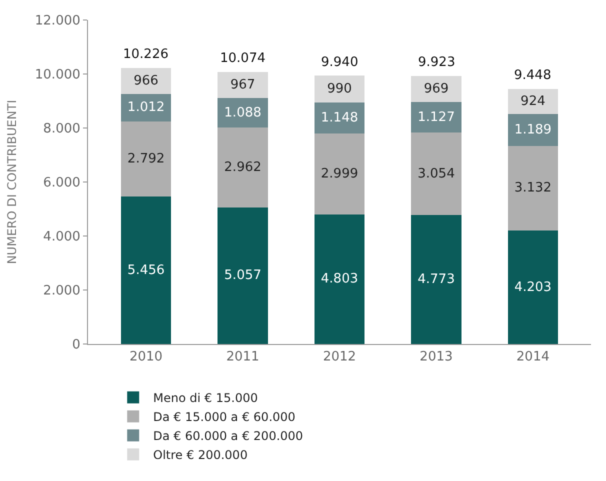  What do you see at coordinates (243, 357) in the screenshot?
I see `x-tick-label: 2011` at bounding box center [243, 357].